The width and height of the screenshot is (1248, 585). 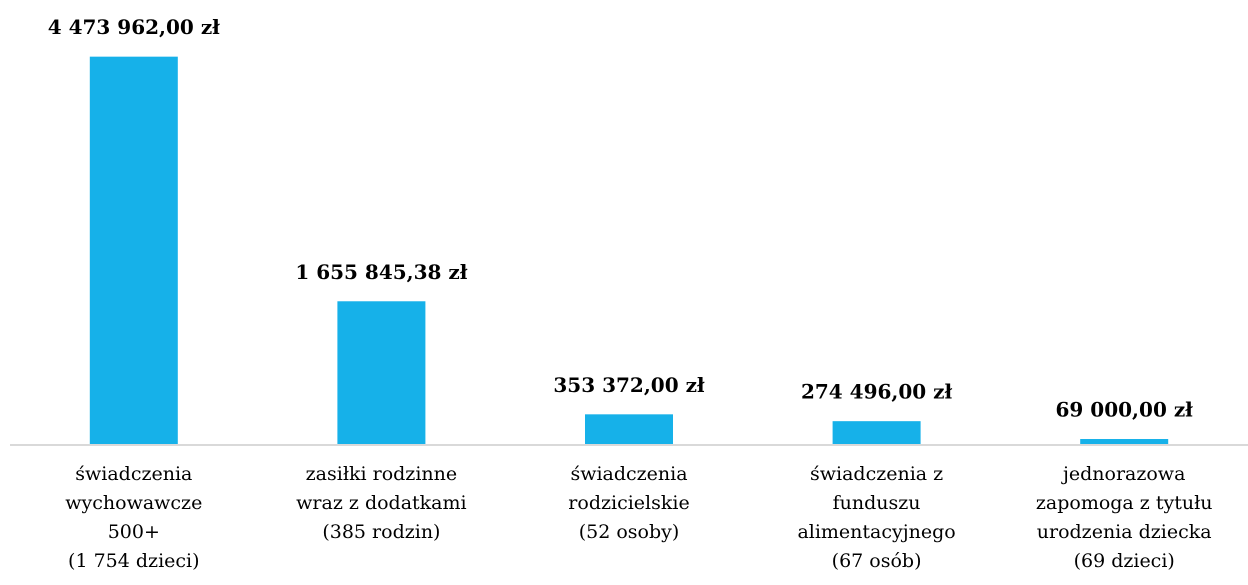 What do you see at coordinates (876, 532) in the screenshot?
I see `x-tick-label: alimentacyjnego` at bounding box center [876, 532].